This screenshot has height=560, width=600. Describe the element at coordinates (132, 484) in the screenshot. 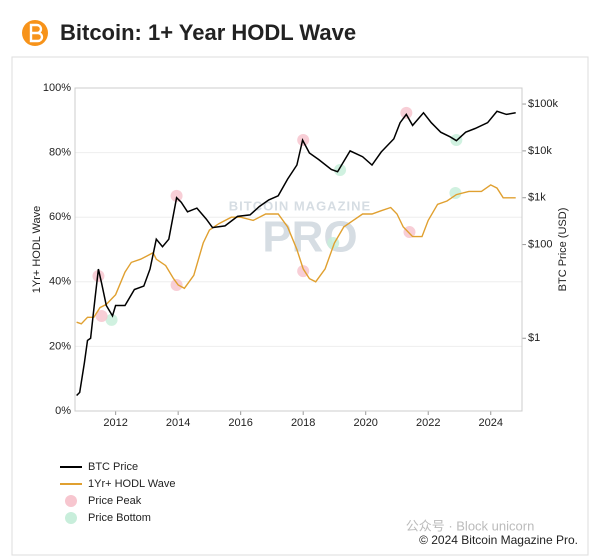

I see `legend-label: 1Yr+ HODL Wave` at that location.